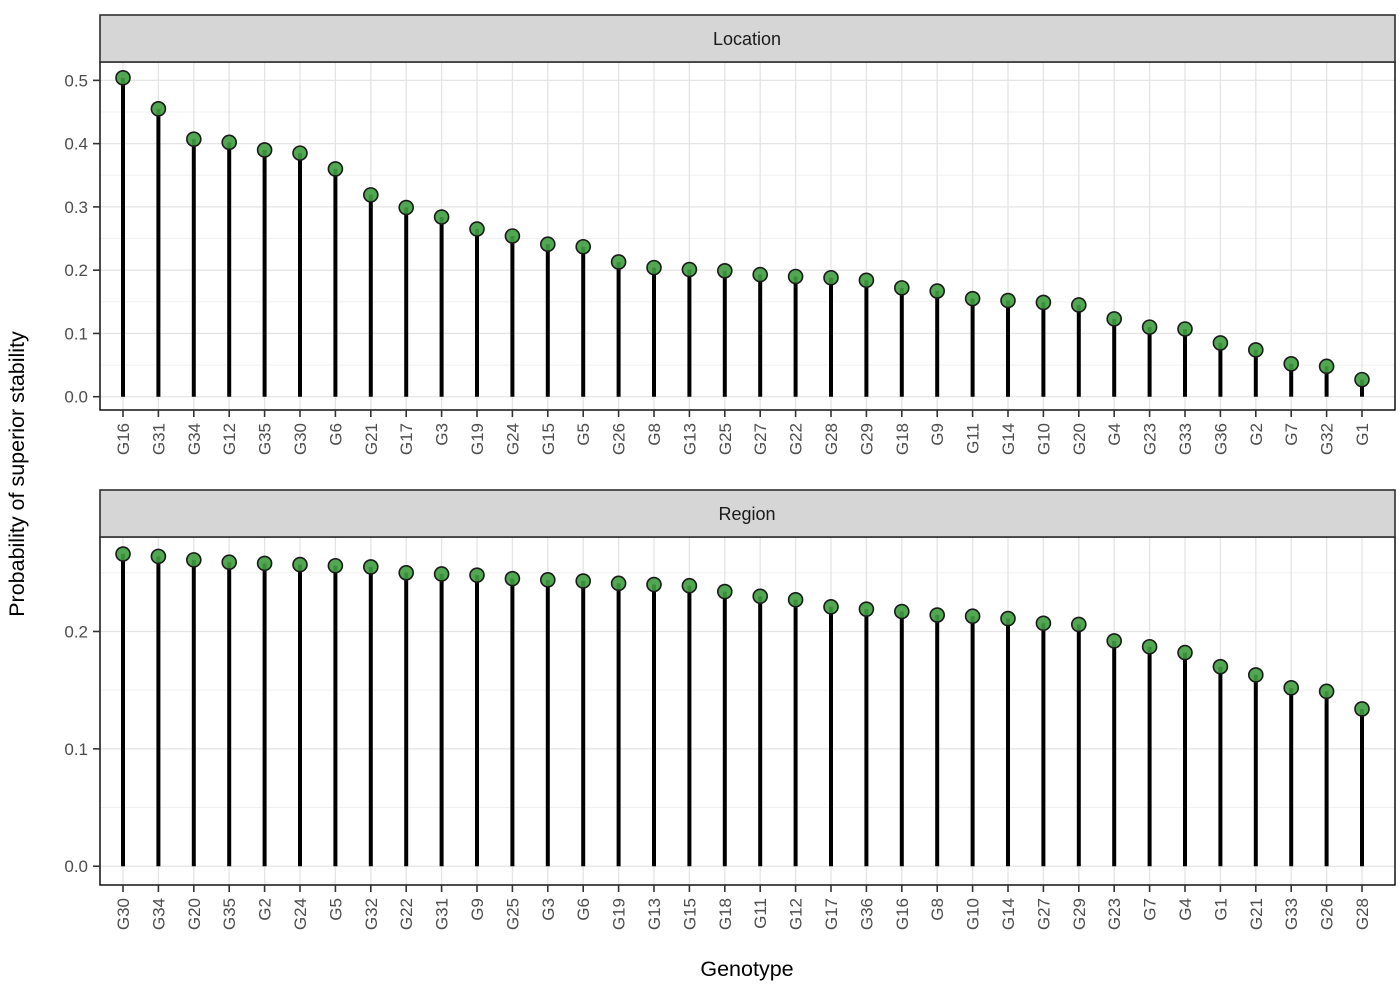 Image resolution: width=1400 pixels, height=1000 pixels. Describe the element at coordinates (760, 439) in the screenshot. I see `x-tick-label: G27` at that location.